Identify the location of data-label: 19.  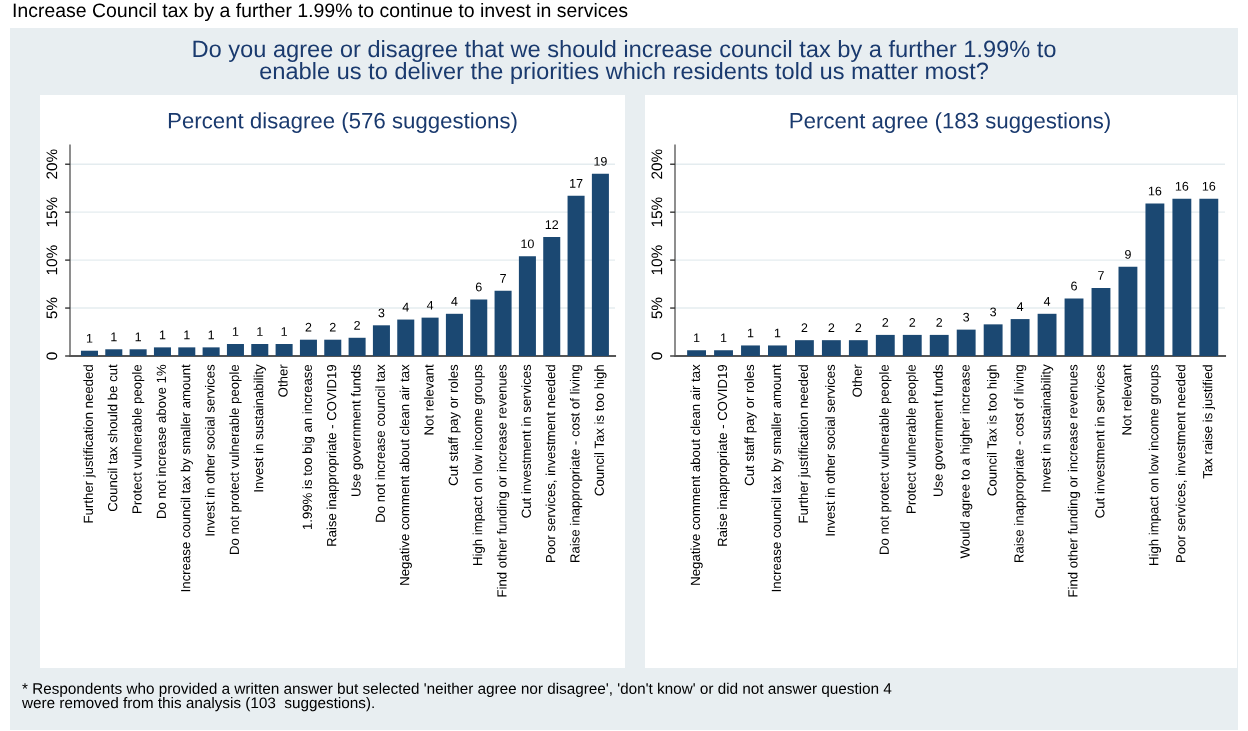
(600, 161).